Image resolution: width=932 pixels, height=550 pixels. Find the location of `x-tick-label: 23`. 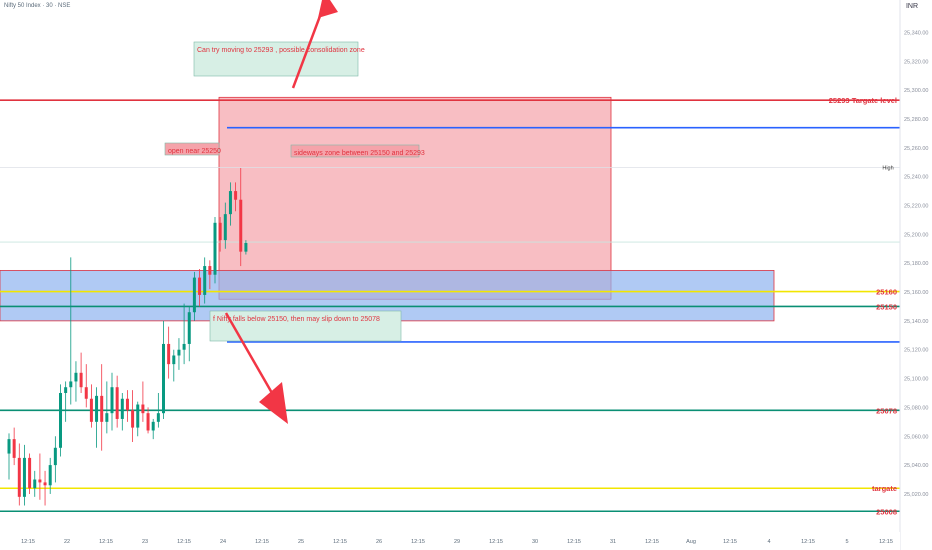

x-tick-label: 23 is located at coordinates (145, 542).